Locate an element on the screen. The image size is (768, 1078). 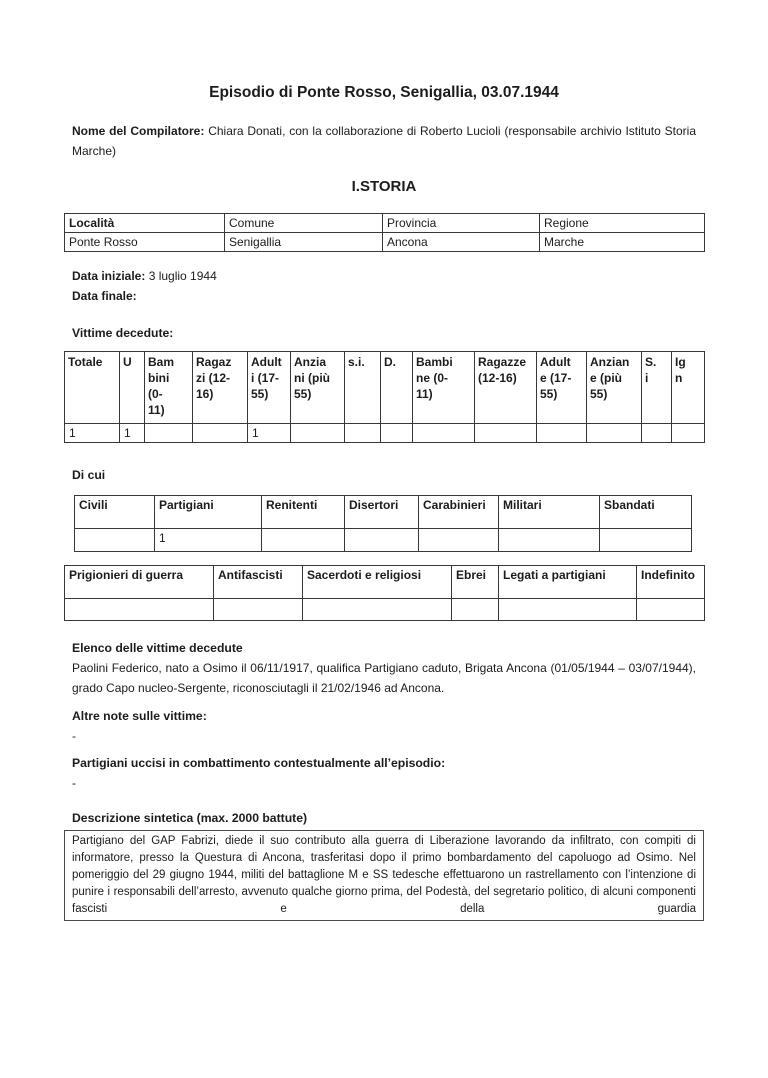
location-value-cell: Marche is located at coordinates (622, 242).